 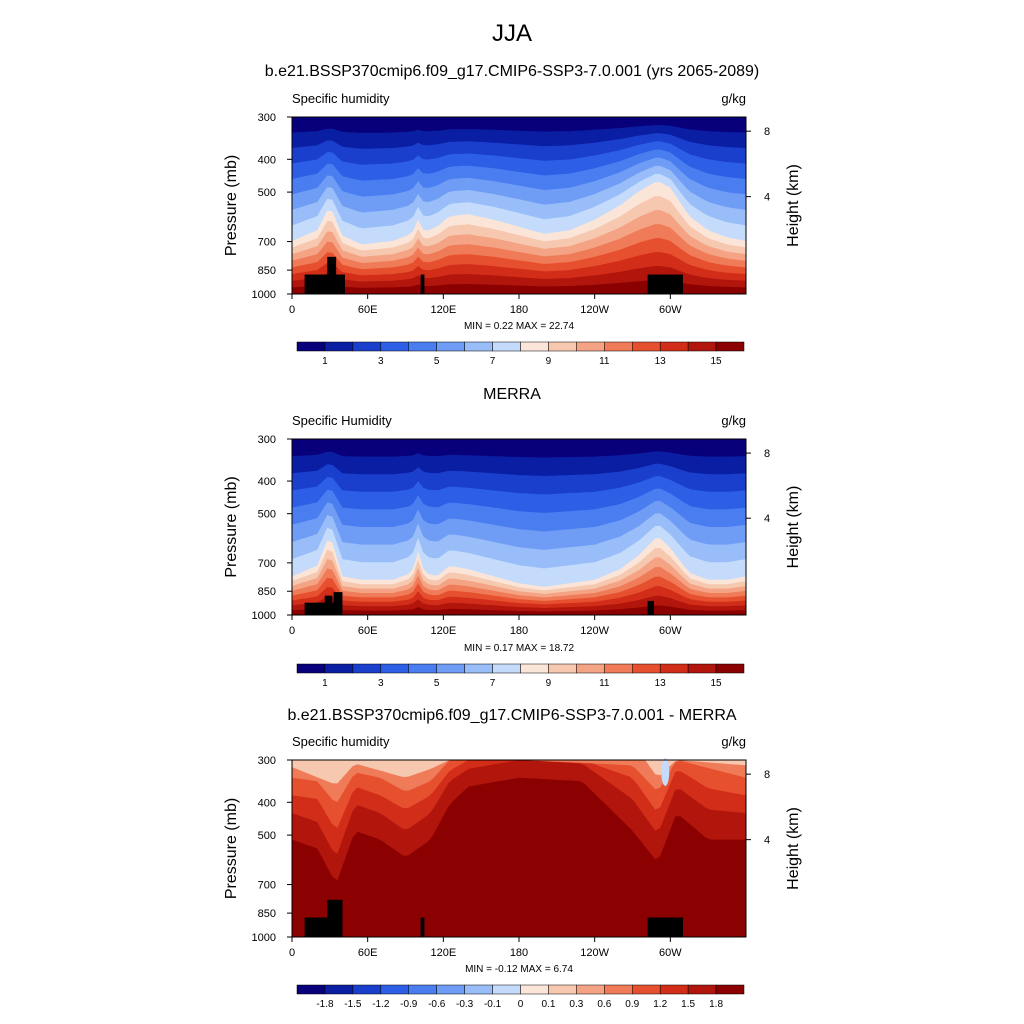 What do you see at coordinates (325, 683) in the screenshot?
I see `panel-2-colorbar-label: 1` at bounding box center [325, 683].